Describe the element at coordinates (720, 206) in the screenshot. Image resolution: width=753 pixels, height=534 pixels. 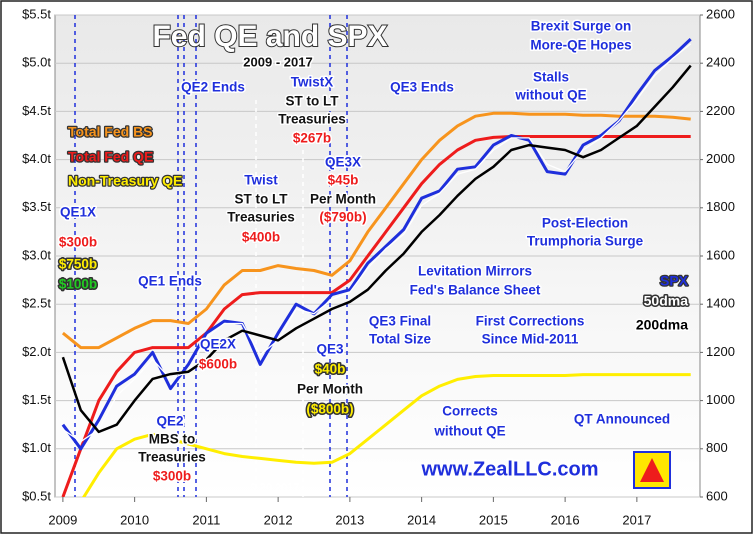
I see `y2-tick-label: 1800` at that location.